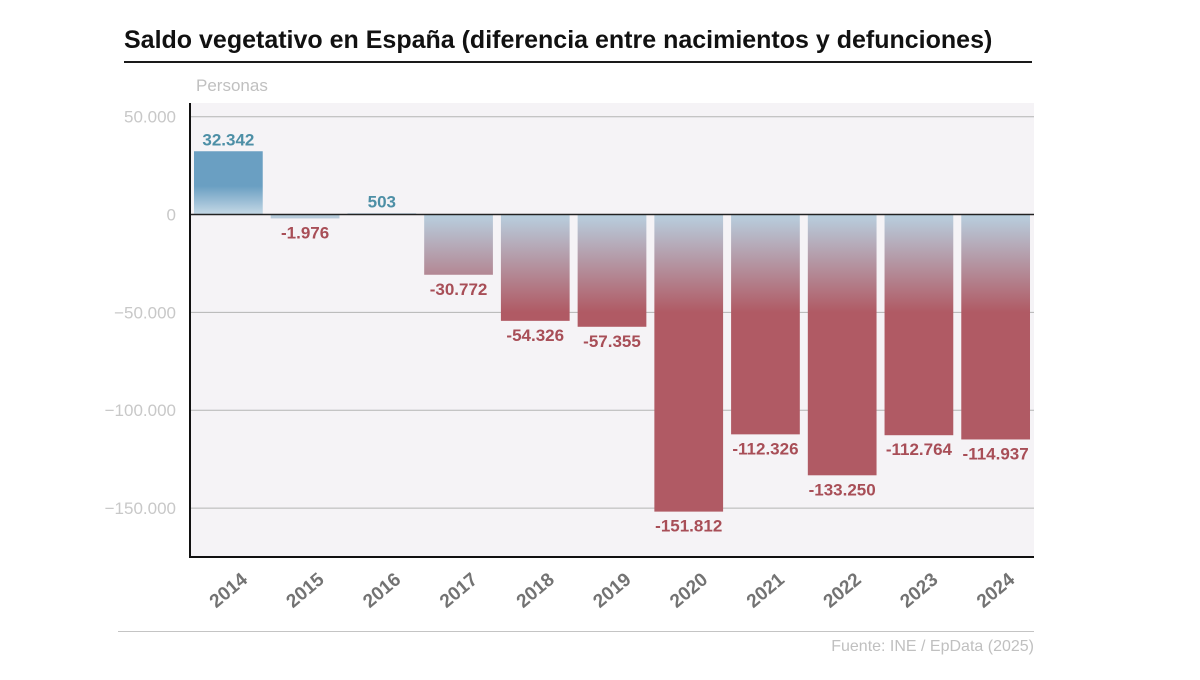 The image size is (1200, 680). I want to click on y-tick-label: −100.000, so click(140, 410).